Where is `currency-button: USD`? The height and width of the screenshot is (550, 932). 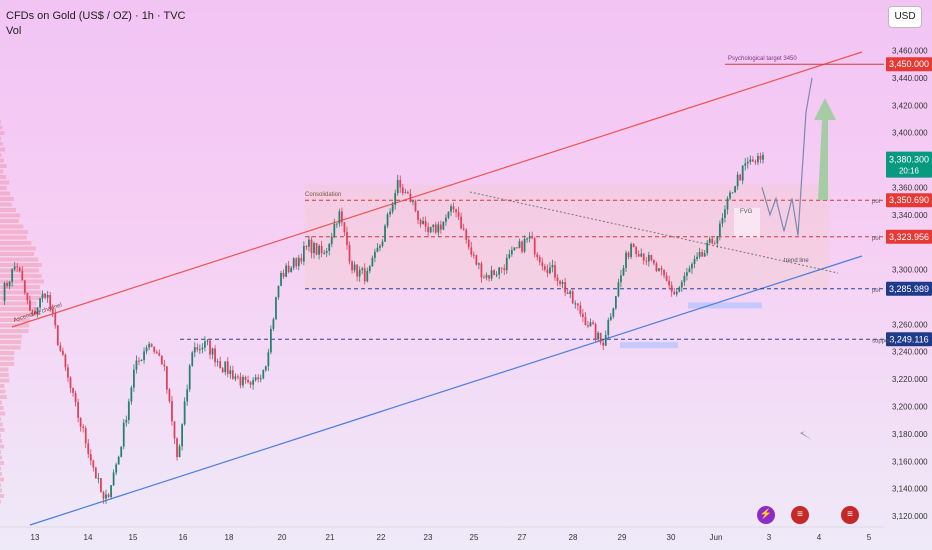 currency-button: USD is located at coordinates (905, 17).